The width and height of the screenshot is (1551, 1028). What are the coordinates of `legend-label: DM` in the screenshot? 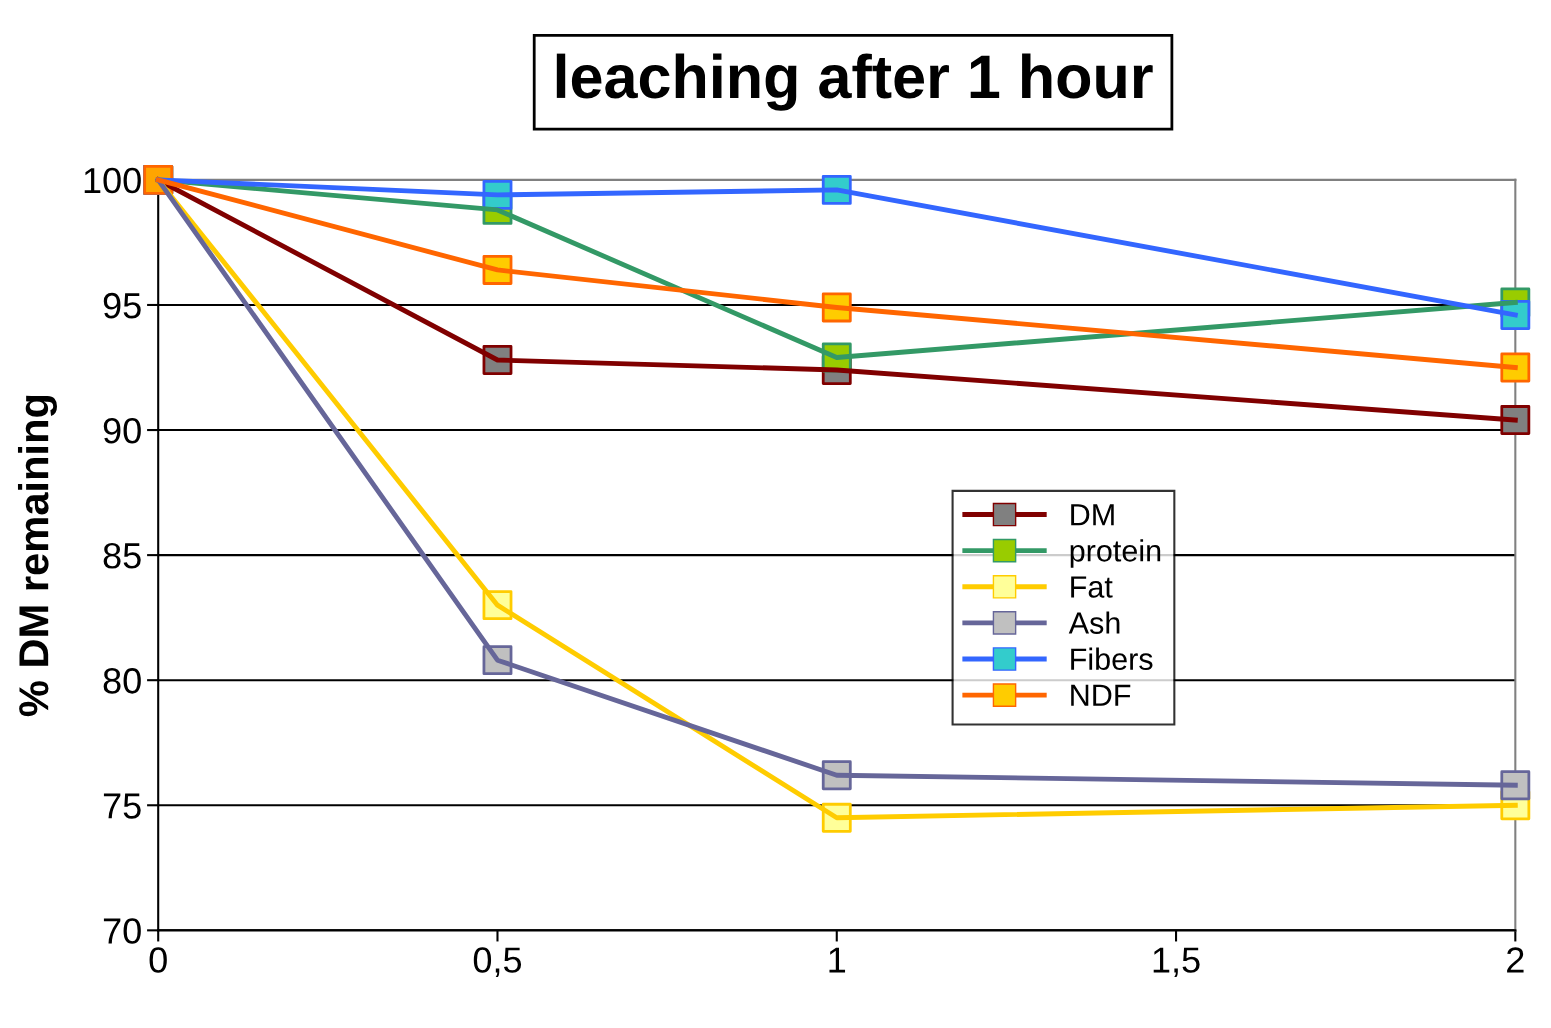 It's located at (1092, 515).